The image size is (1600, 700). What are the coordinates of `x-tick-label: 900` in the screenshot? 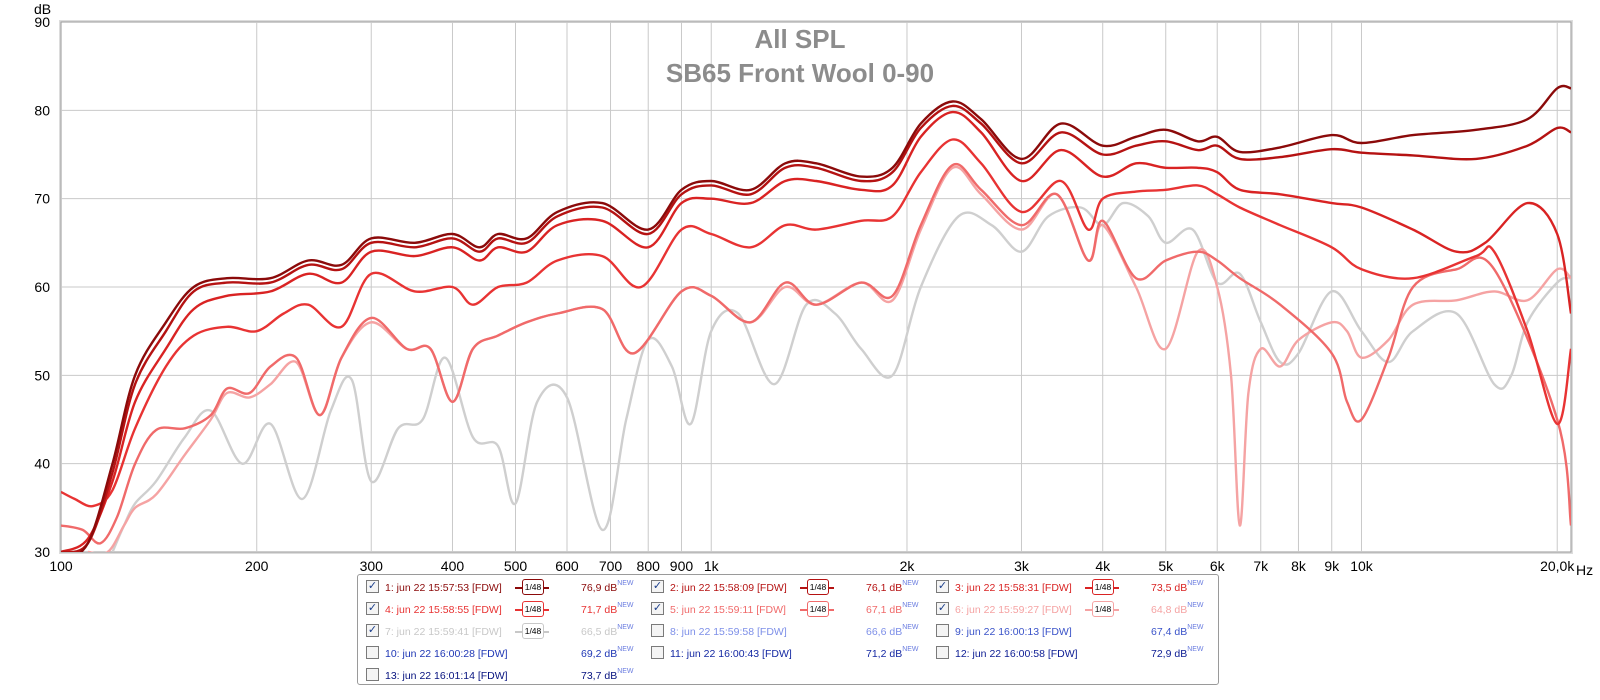 It's located at (682, 566).